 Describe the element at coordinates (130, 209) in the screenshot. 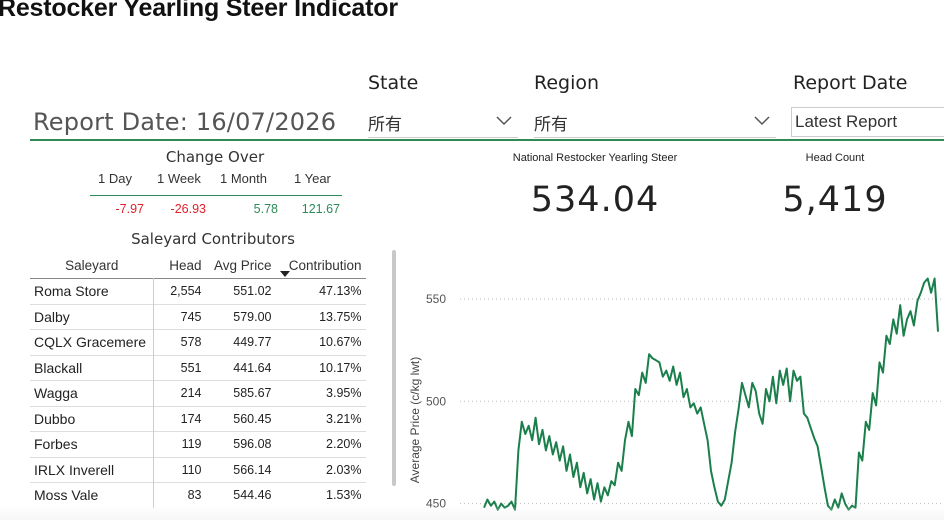

I see `change-1-day: -7.97` at that location.